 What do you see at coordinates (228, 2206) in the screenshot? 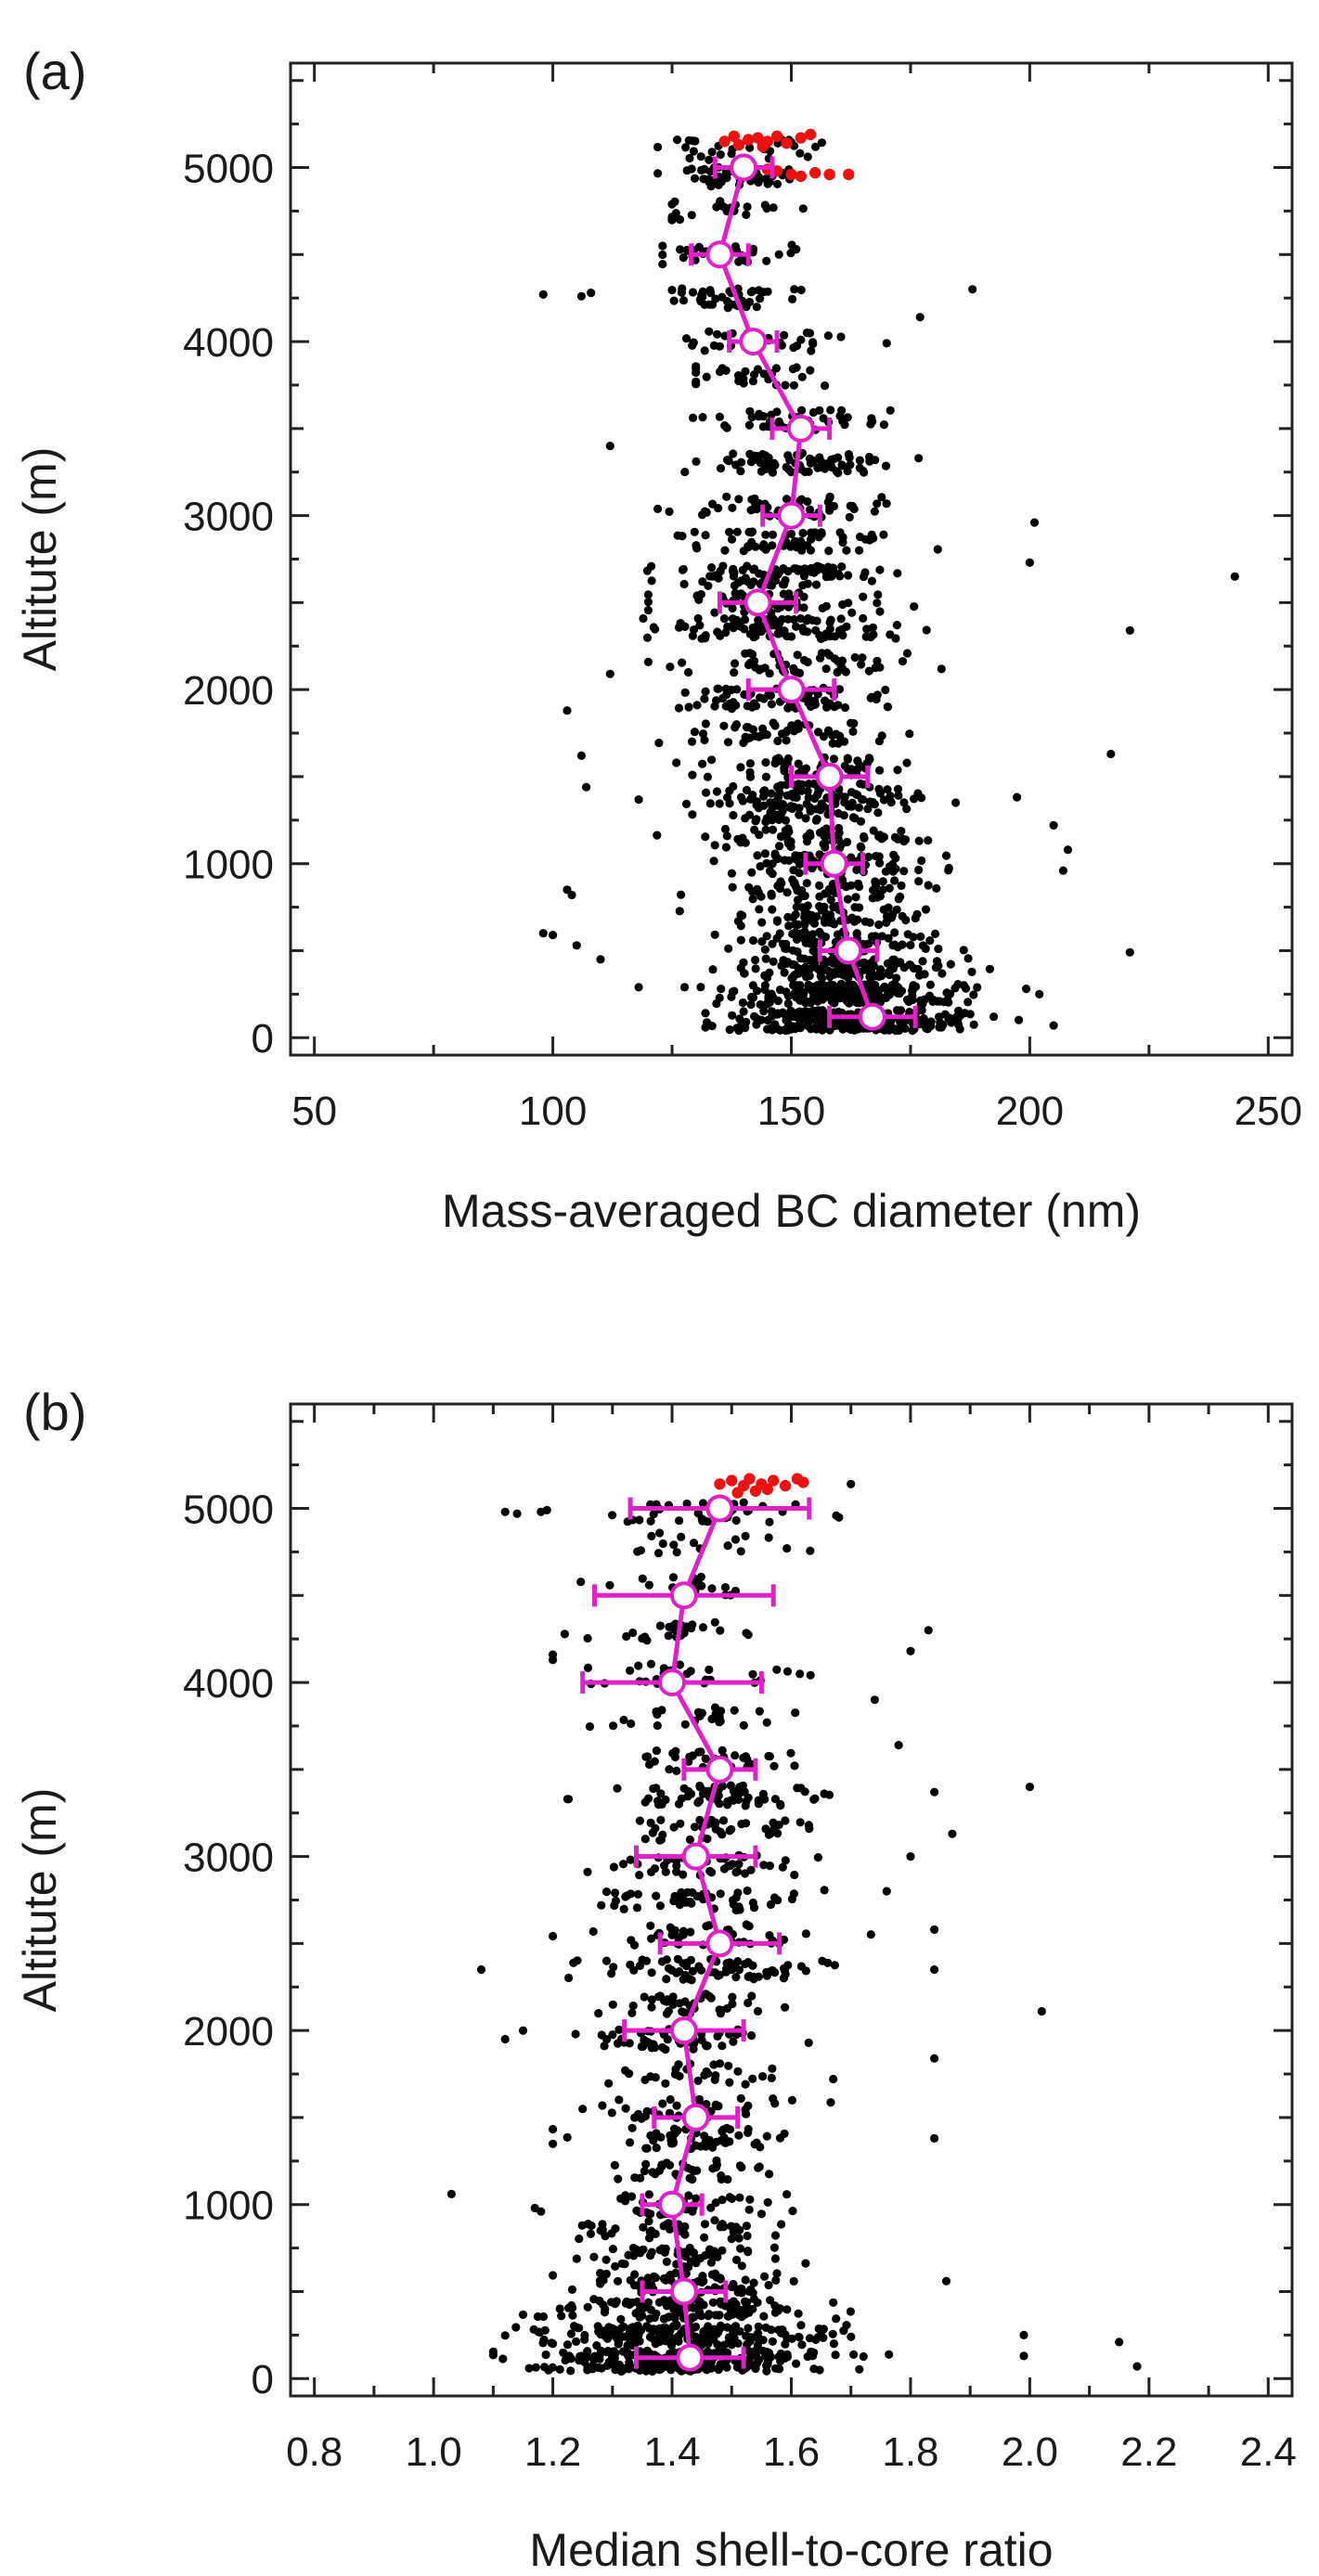
I see `y-tick-label: 1000` at bounding box center [228, 2206].